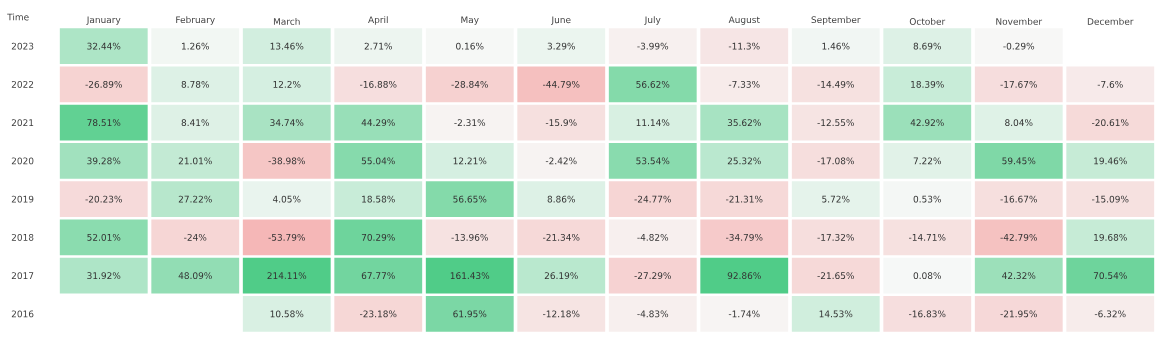 Image resolution: width=1158 pixels, height=337 pixels. I want to click on x-tick-label: February, so click(195, 20).